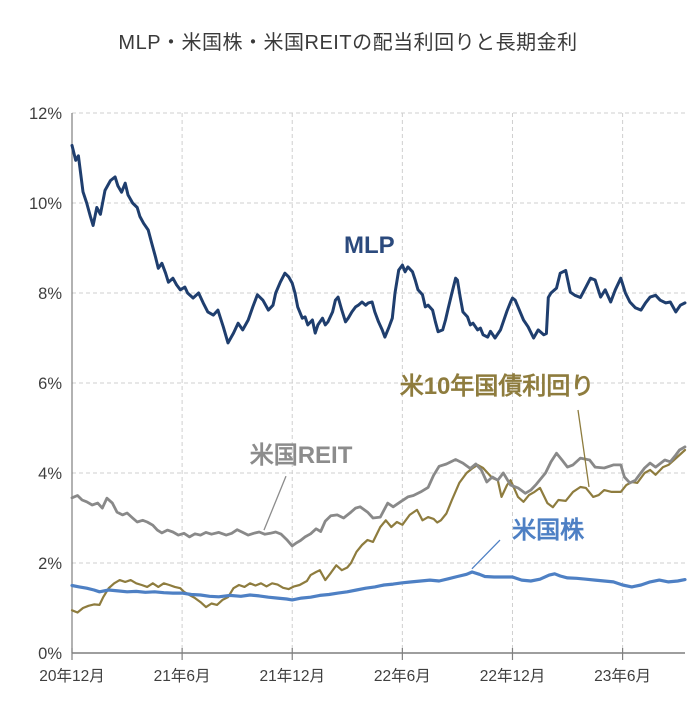  I want to click on x-axis-label: 22年6月, so click(402, 676).